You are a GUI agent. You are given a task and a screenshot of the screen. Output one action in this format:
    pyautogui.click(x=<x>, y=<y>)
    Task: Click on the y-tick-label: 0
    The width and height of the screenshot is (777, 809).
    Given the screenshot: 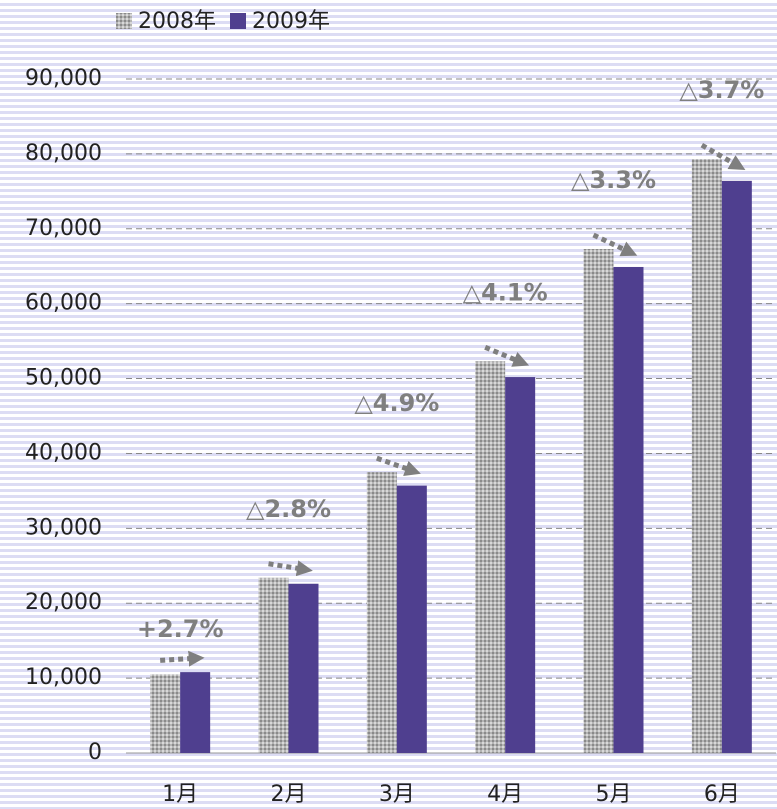 What is the action you would take?
    pyautogui.click(x=95, y=752)
    